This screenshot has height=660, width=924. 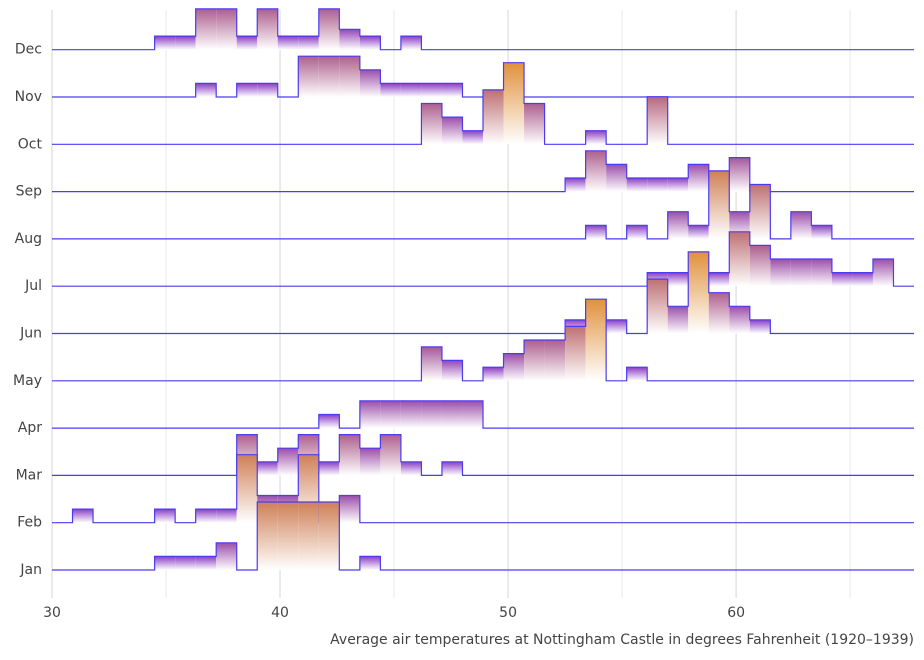 I want to click on x-tick-label: 40, so click(x=280, y=613).